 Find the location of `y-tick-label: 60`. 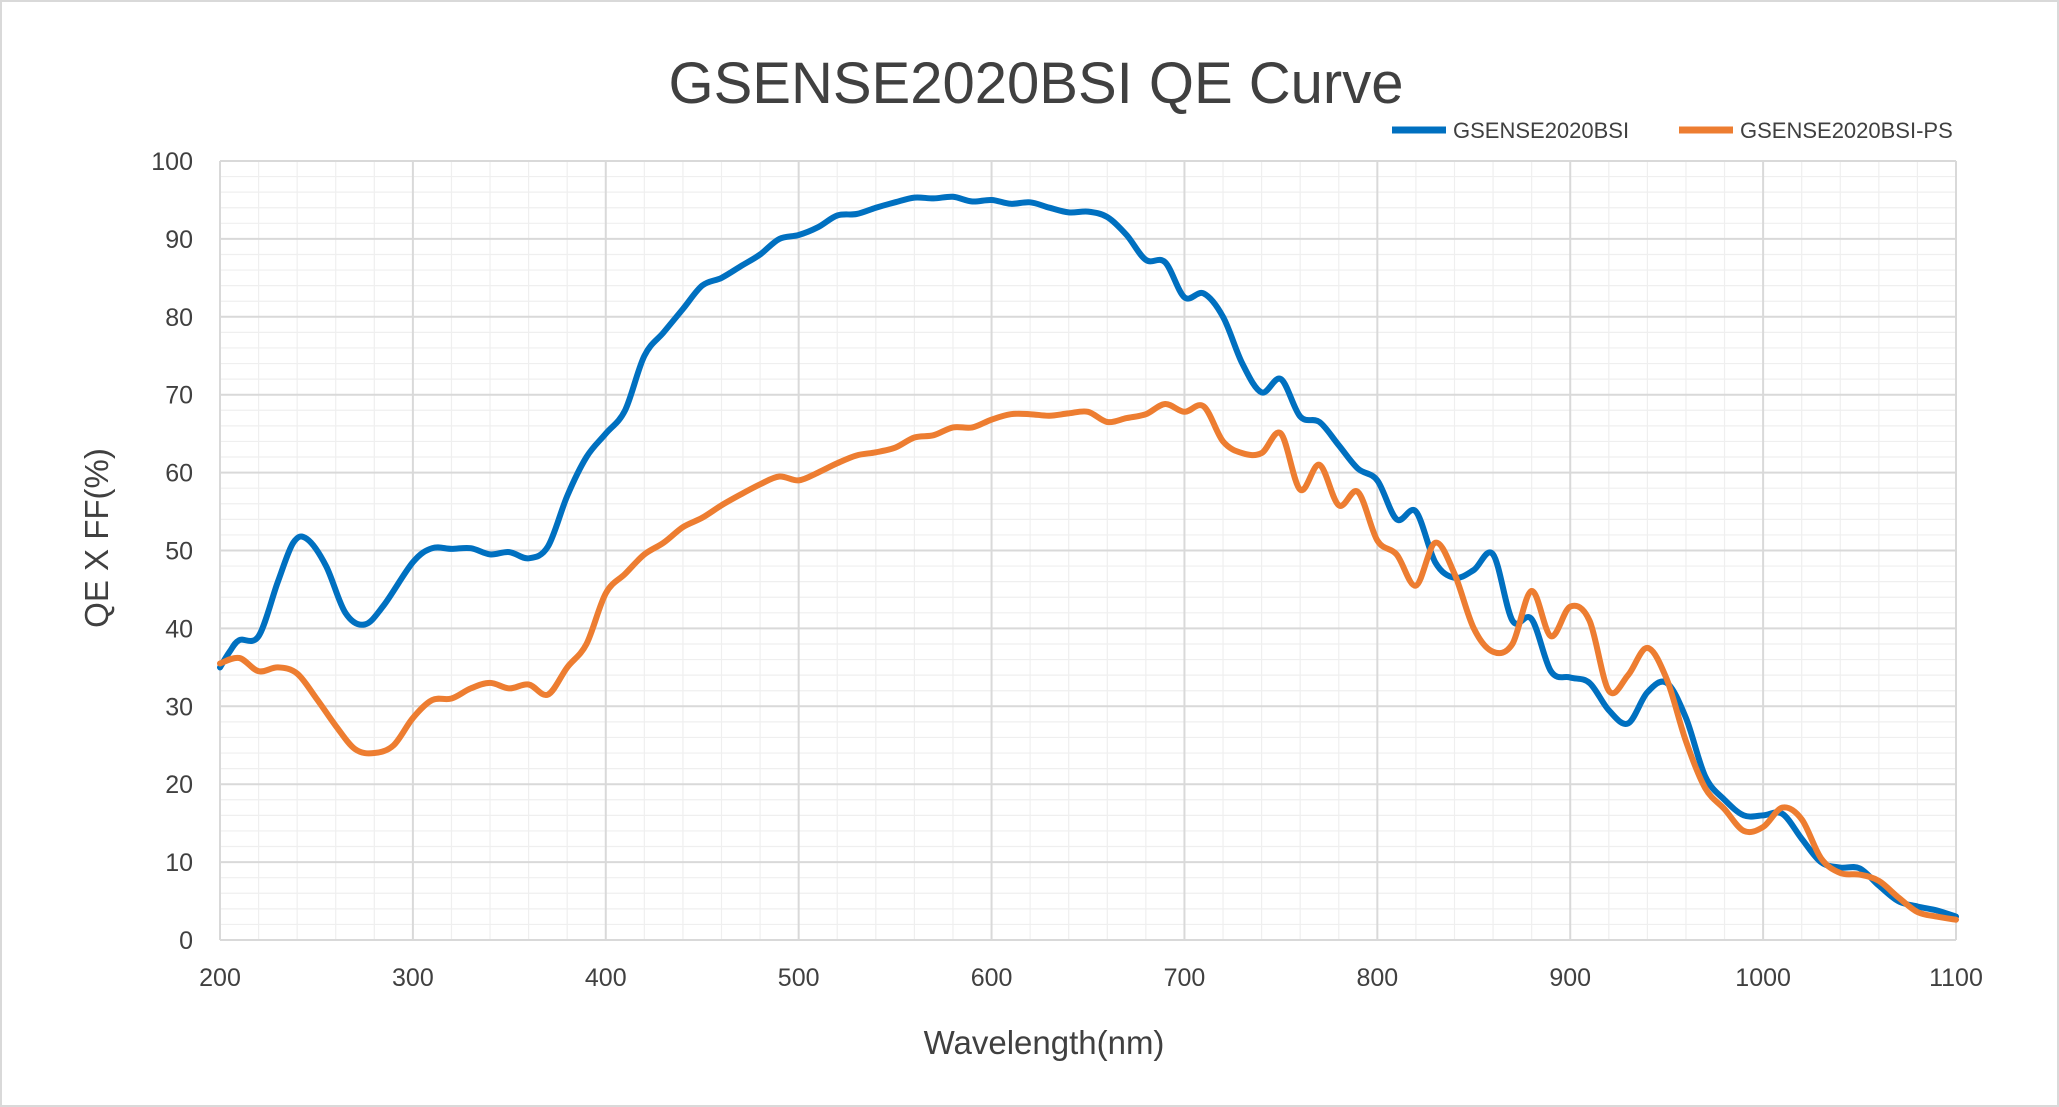

y-tick-label: 60 is located at coordinates (179, 474).